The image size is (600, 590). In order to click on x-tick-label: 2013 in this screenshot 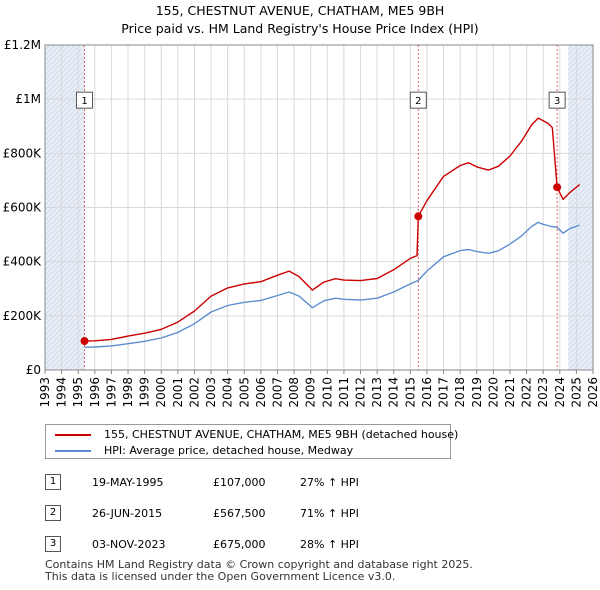, I will do `click(377, 392)`.